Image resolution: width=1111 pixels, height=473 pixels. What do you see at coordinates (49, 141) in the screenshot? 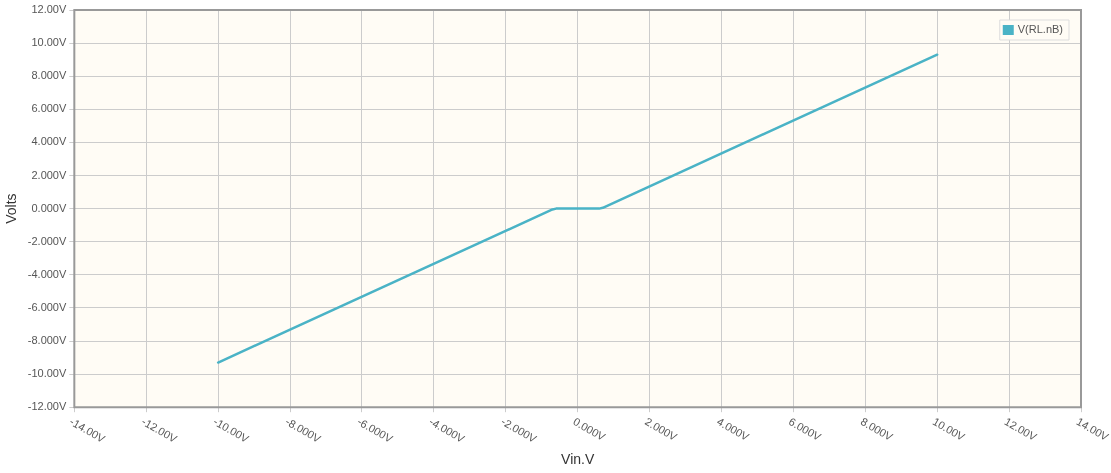
I see `y-tick-label: 4.000V` at bounding box center [49, 141].